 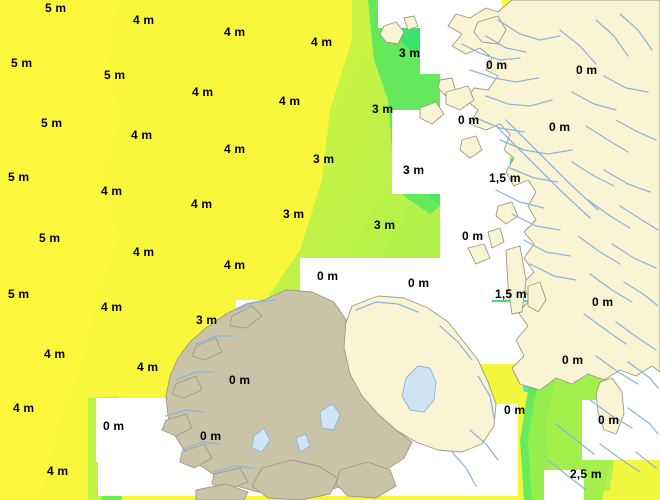 I want to click on wave-value-label: 2,5 m, so click(x=586, y=474).